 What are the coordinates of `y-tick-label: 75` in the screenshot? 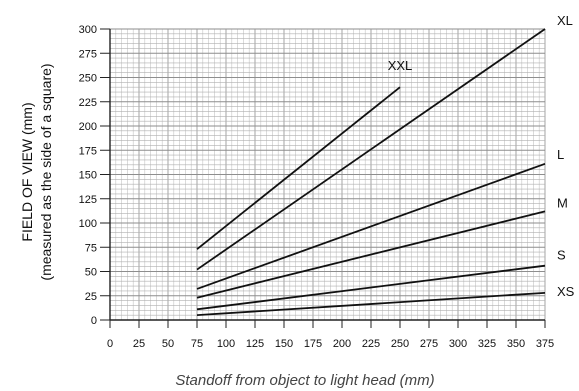 It's located at (91, 248).